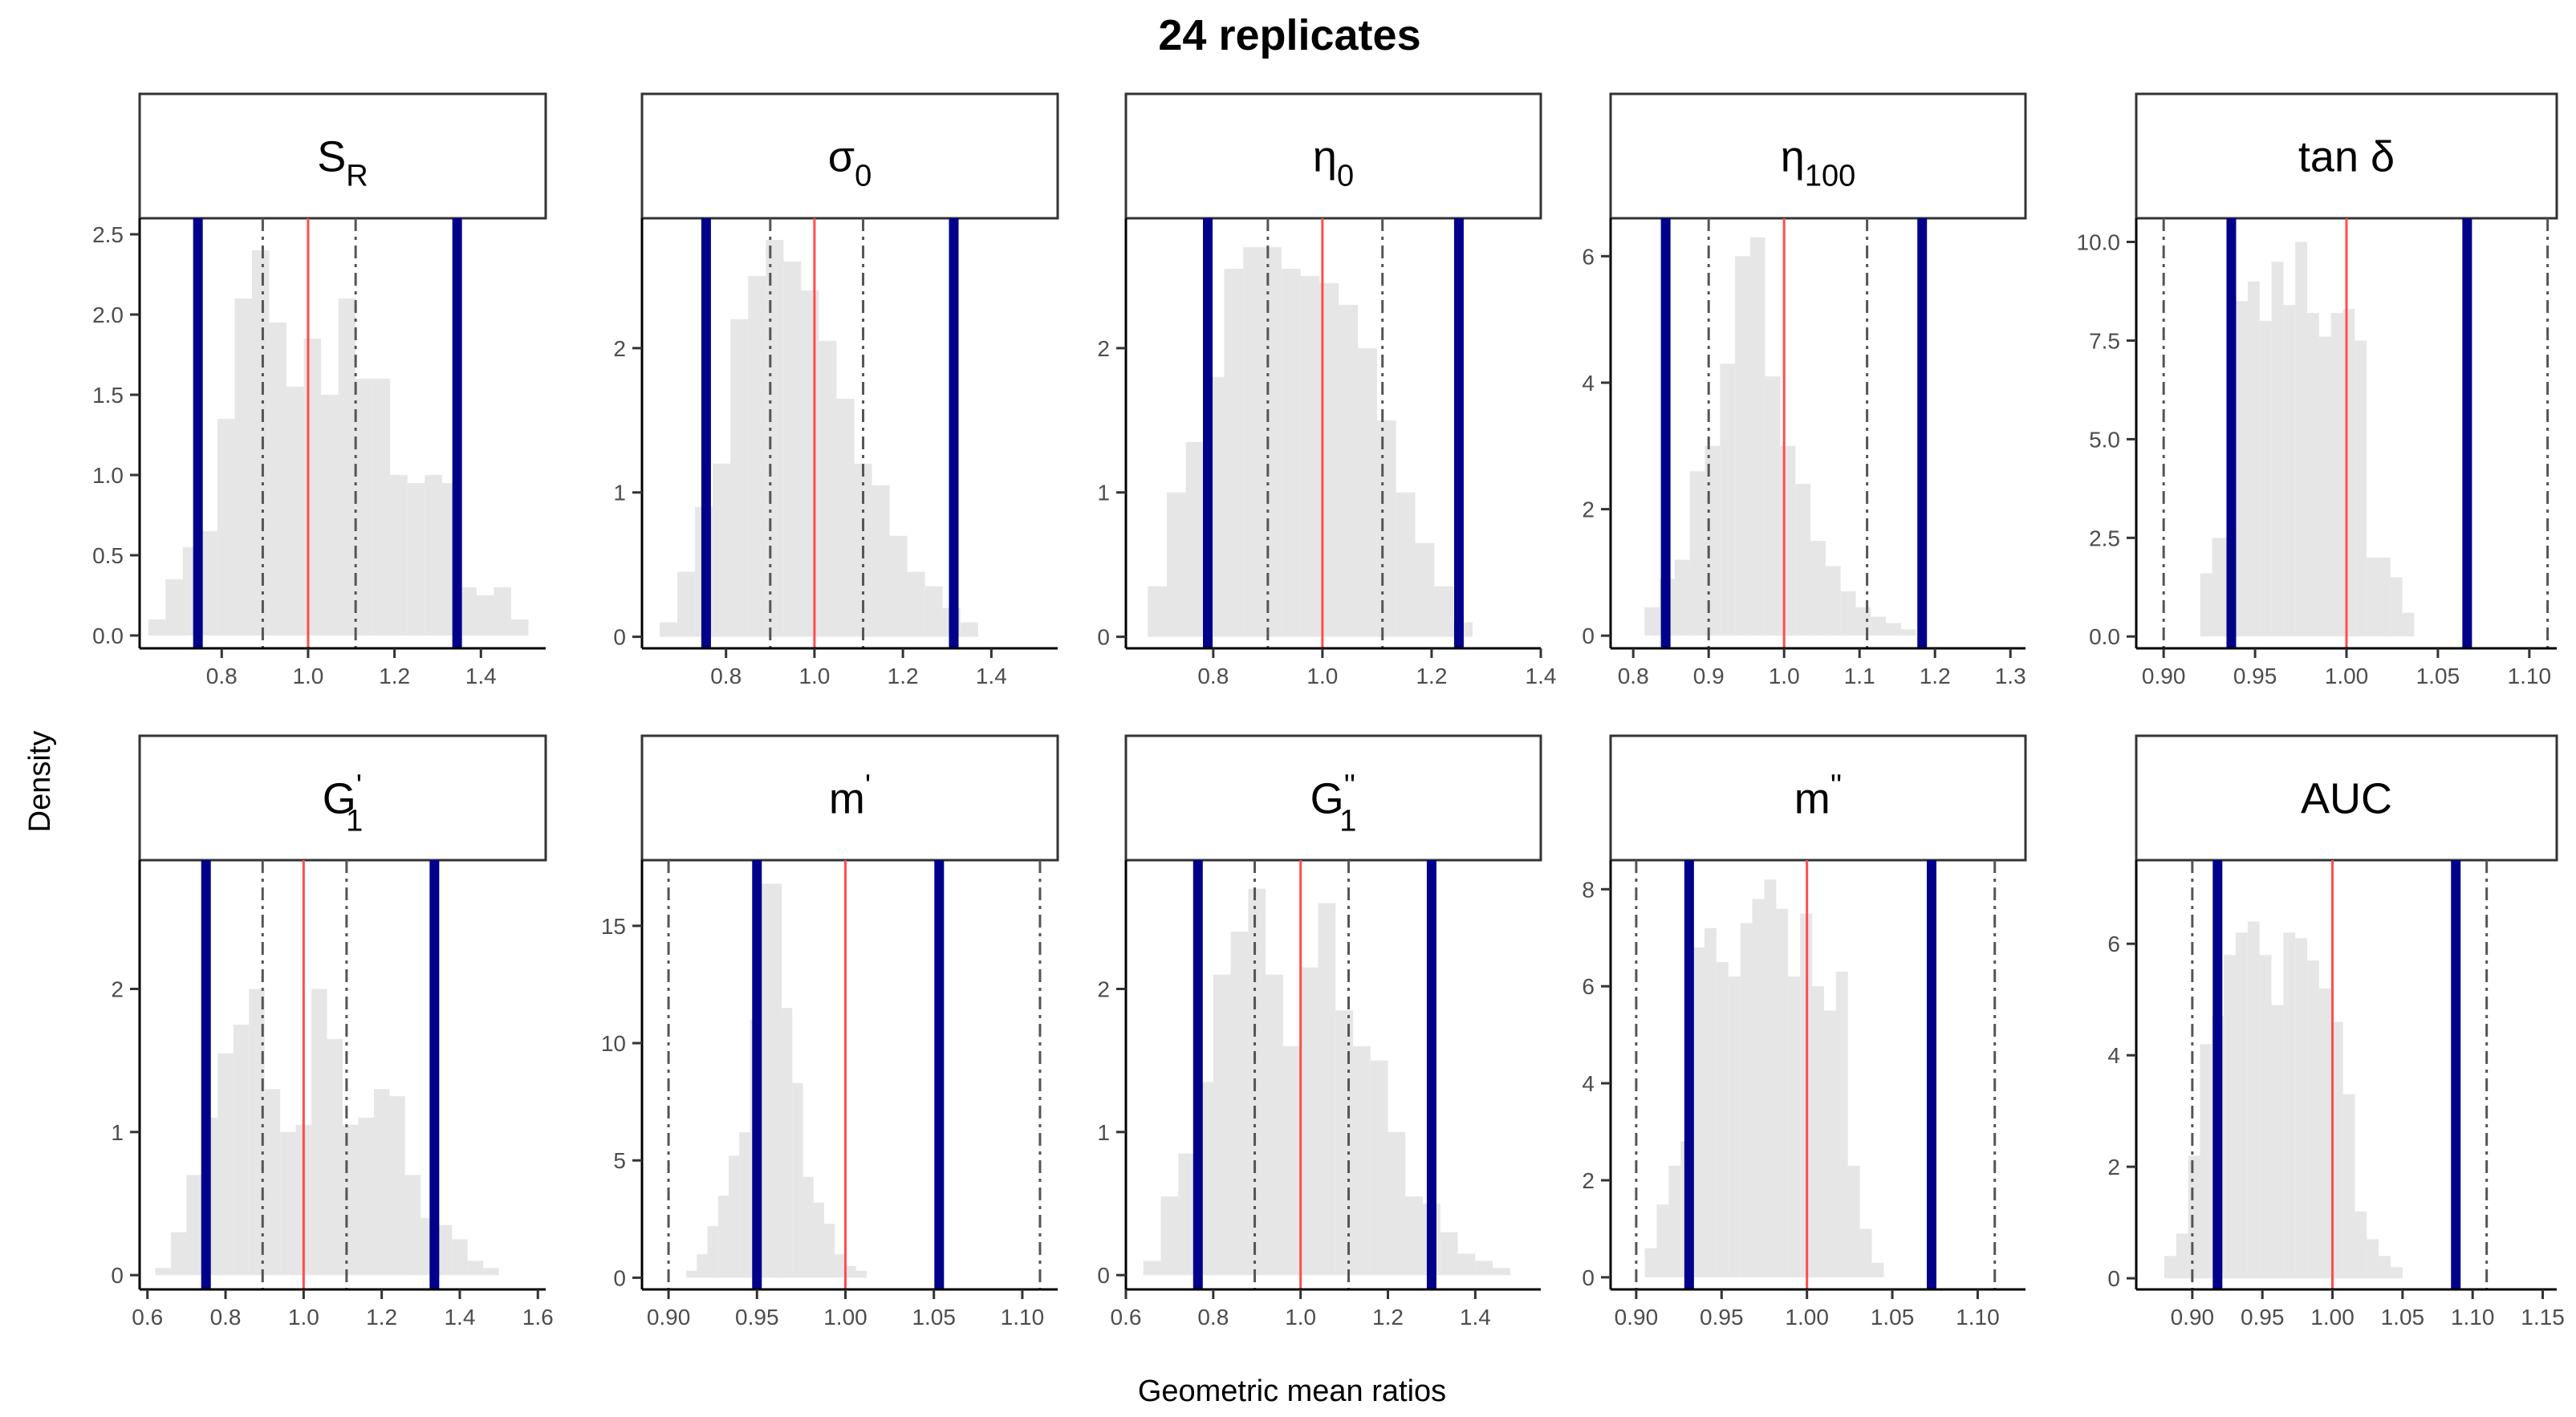  I want to click on x-tick-label: 1.00, so click(2347, 676).